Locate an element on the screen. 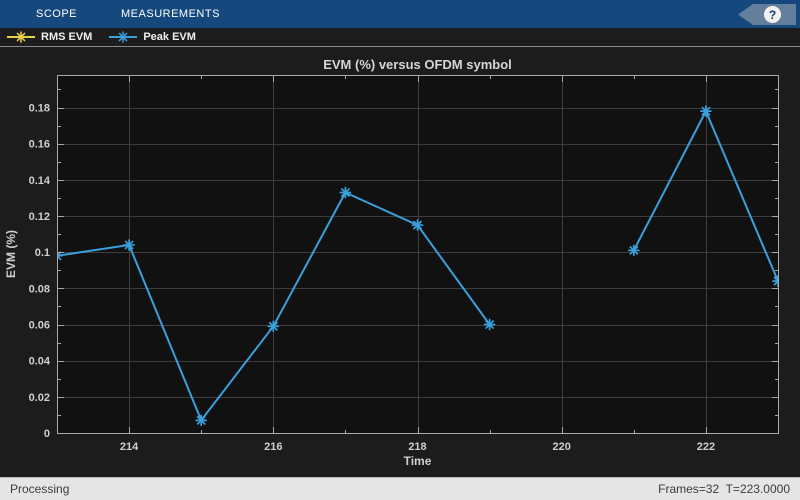 This screenshot has height=500, width=800. question-mark-icon: ? is located at coordinates (772, 14).